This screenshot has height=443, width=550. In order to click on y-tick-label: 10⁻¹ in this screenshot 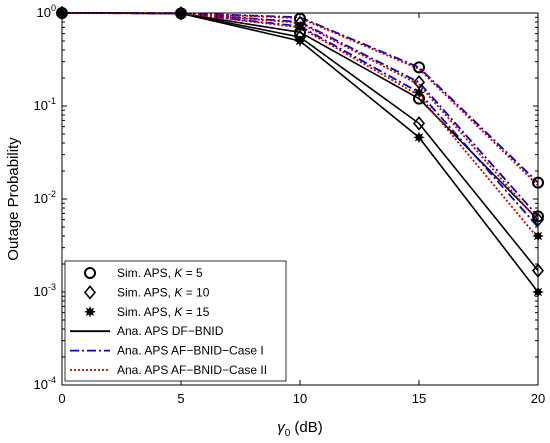, I will do `click(45, 104)`.